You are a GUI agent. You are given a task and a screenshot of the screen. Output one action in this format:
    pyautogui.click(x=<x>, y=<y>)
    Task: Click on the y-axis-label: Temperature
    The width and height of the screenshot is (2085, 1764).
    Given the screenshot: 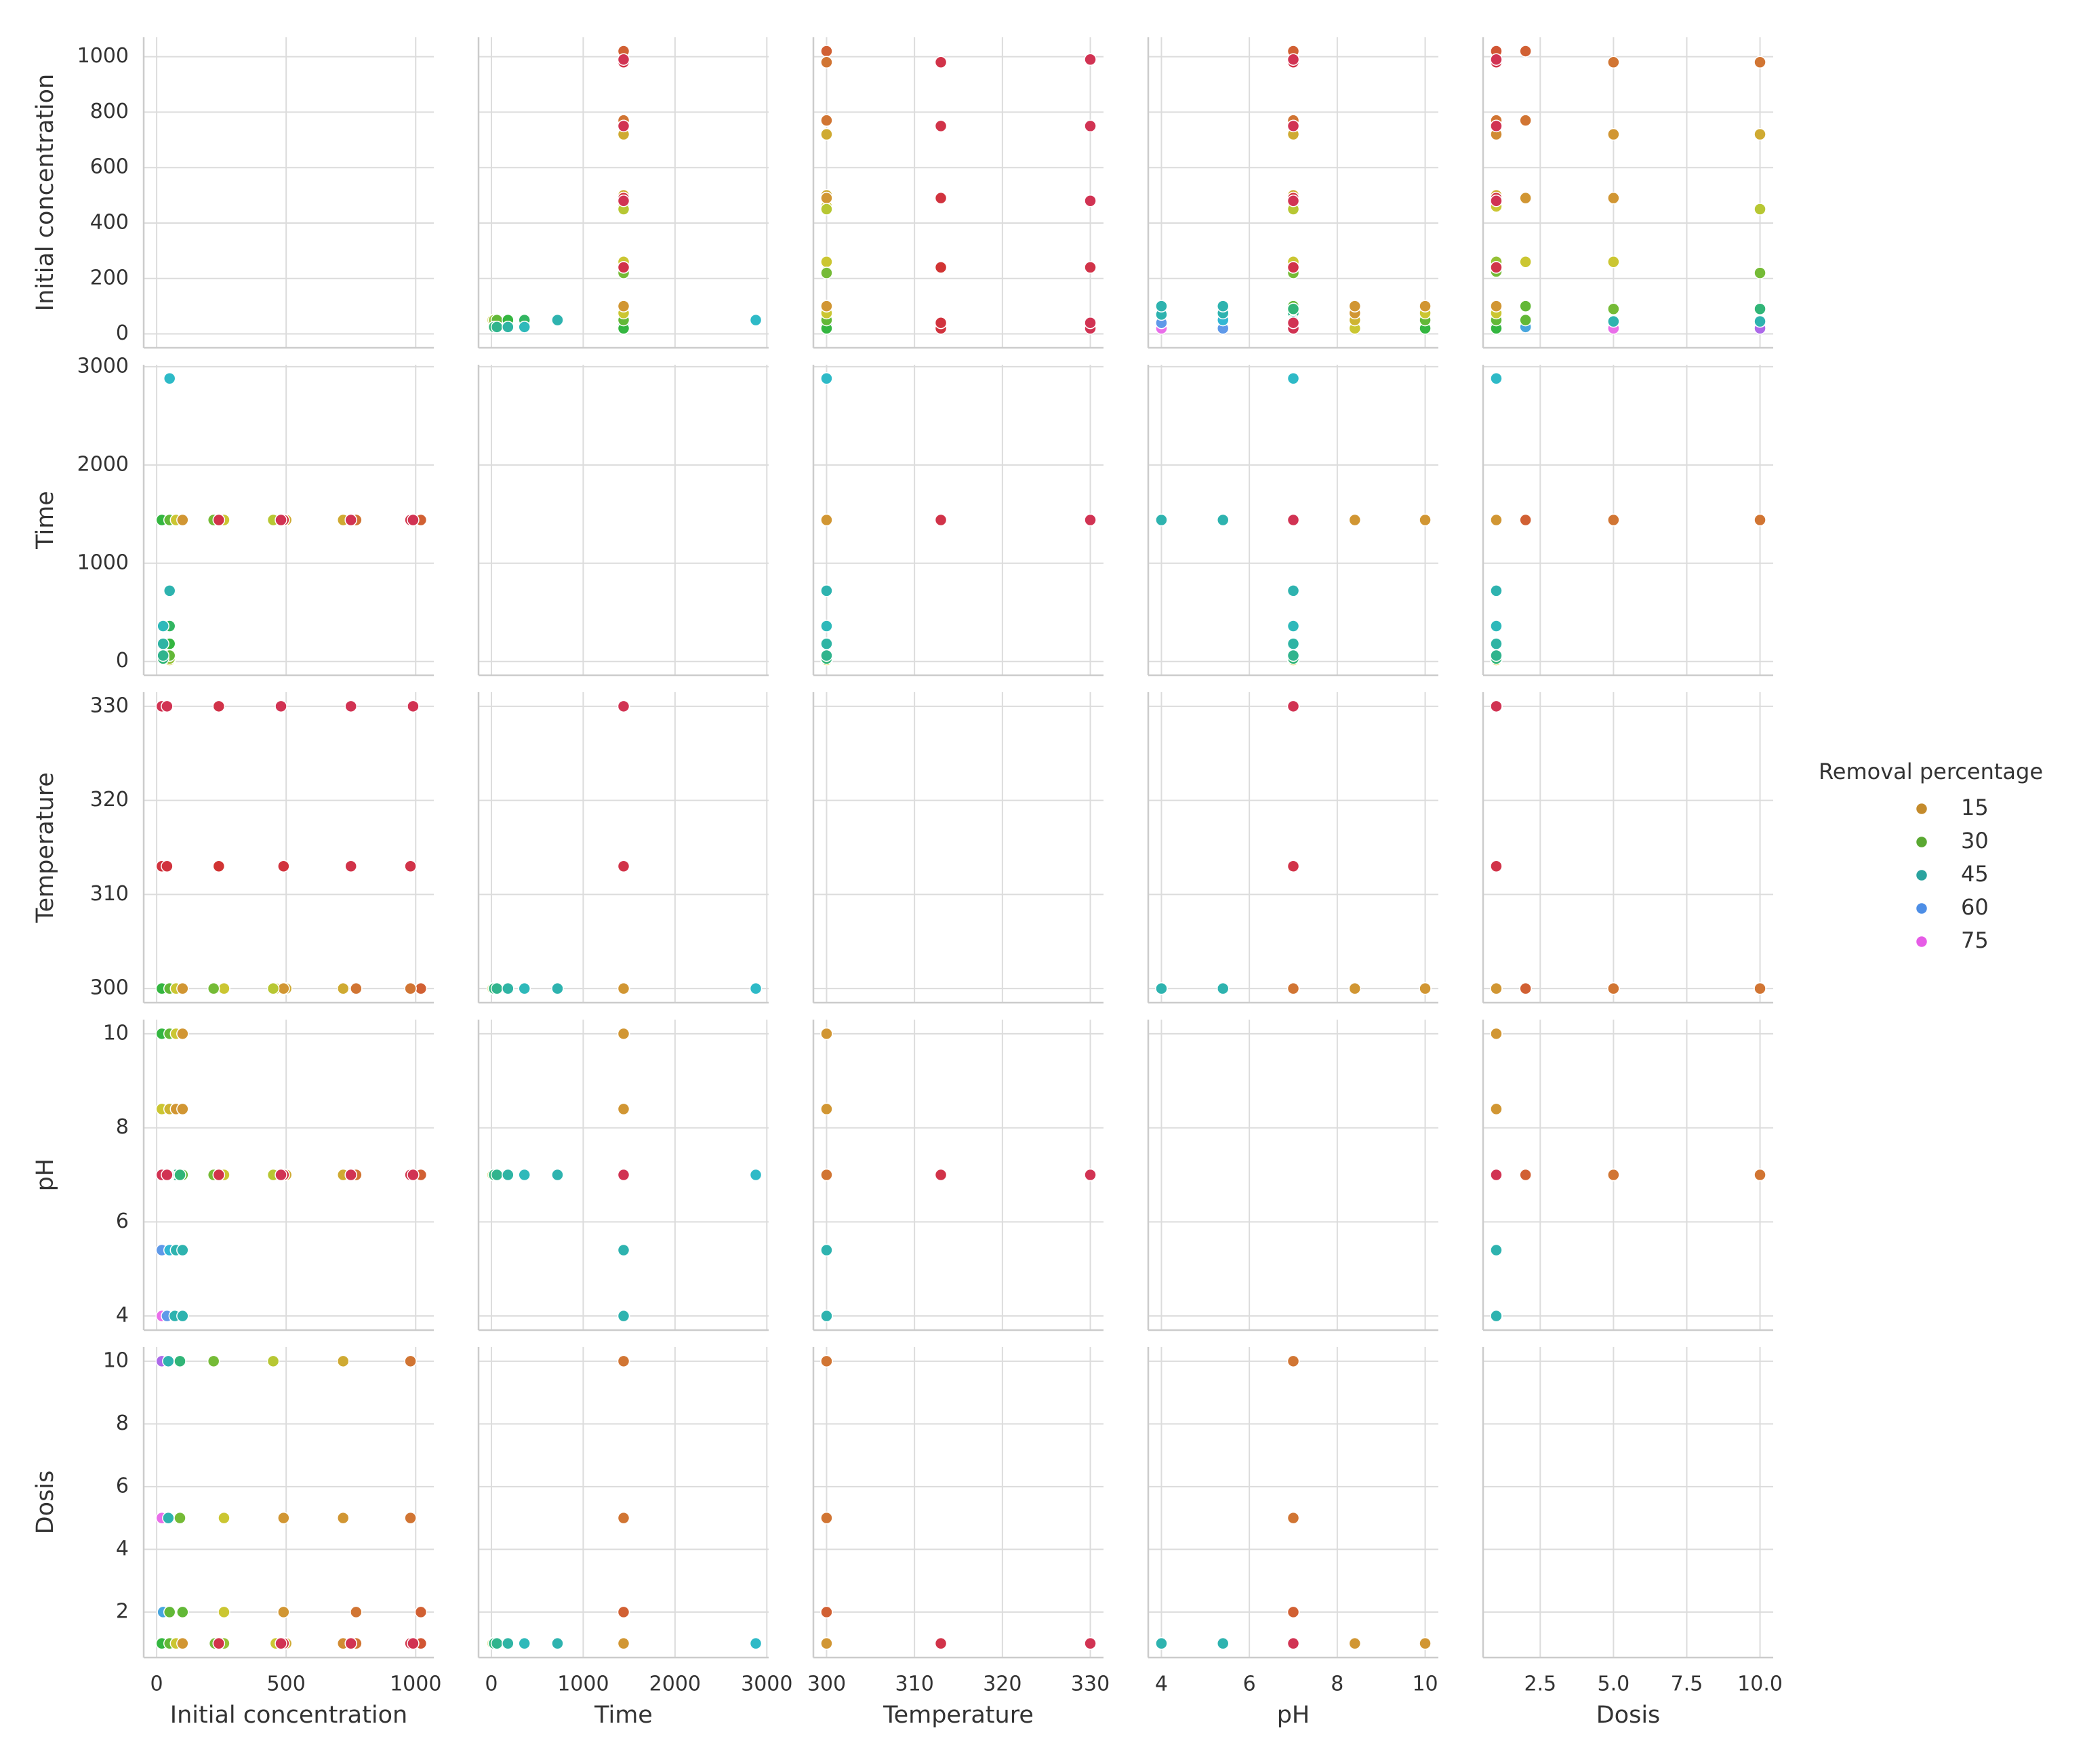 What is the action you would take?
    pyautogui.click(x=45, y=847)
    